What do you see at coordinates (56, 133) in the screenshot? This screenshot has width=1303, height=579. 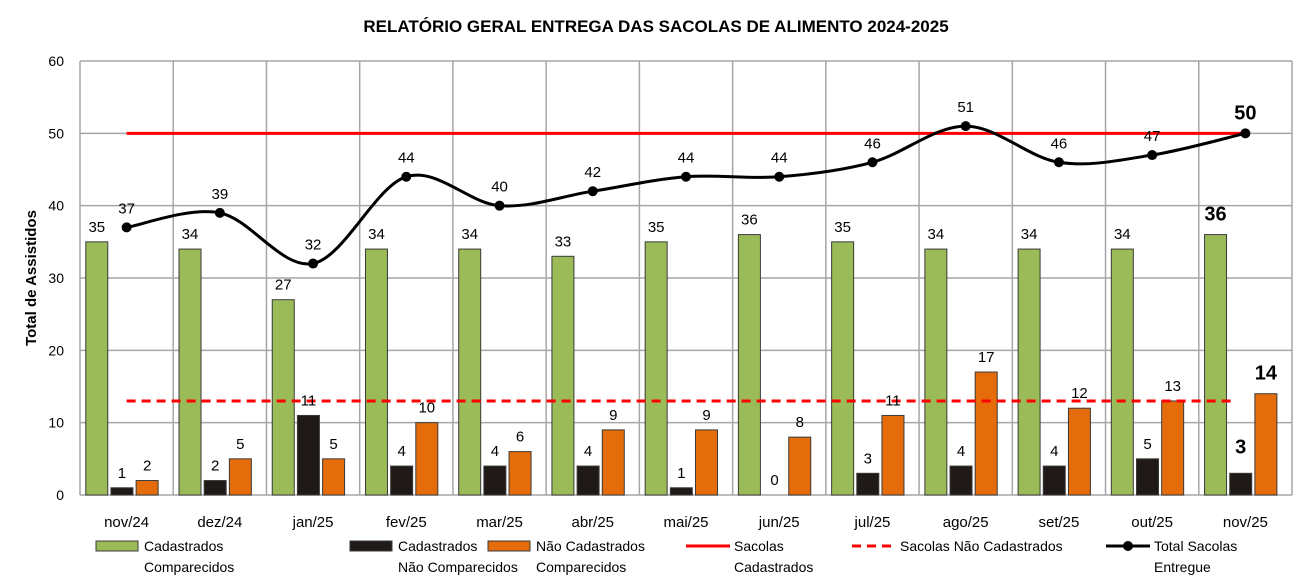 I see `y-tick-label: 50` at bounding box center [56, 133].